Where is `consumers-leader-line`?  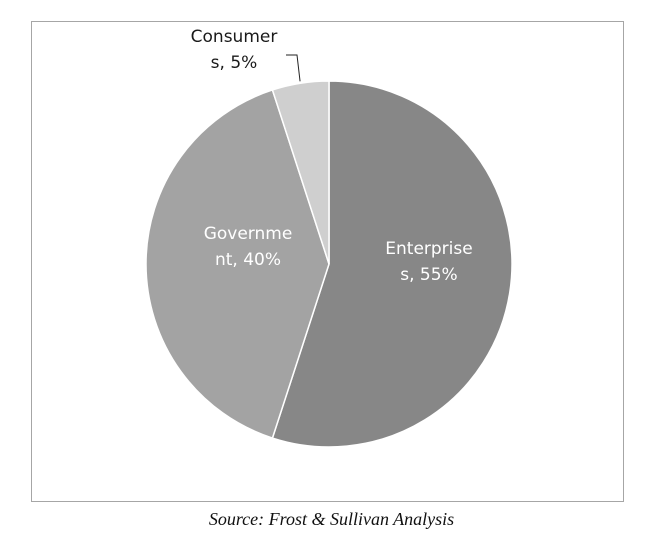
consumers-leader-line is located at coordinates (293, 68).